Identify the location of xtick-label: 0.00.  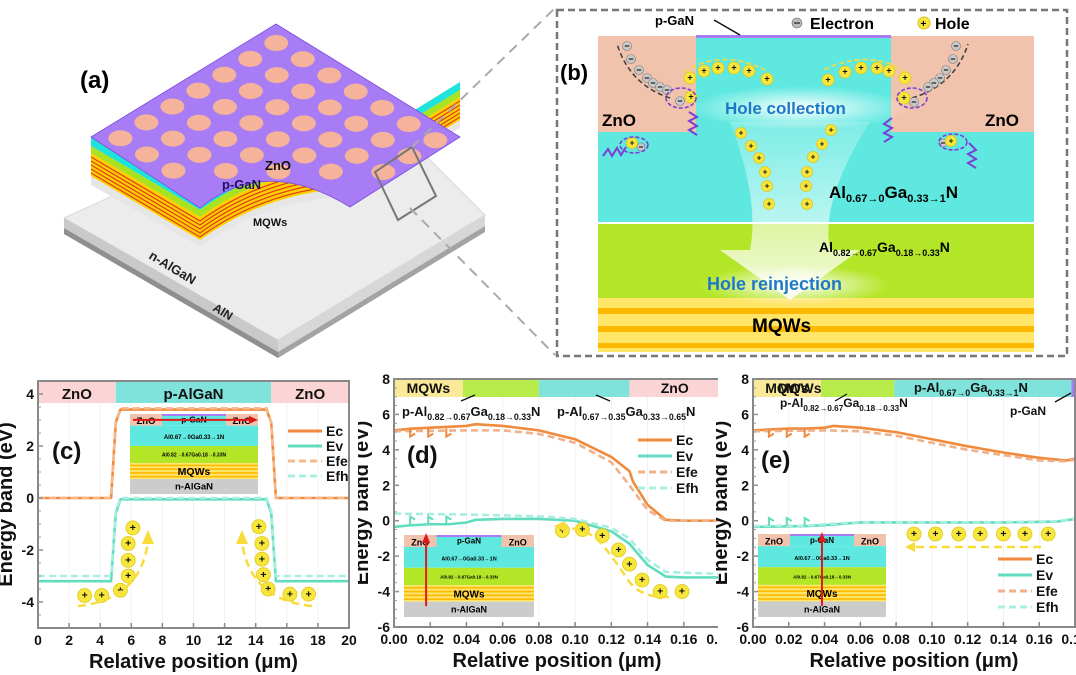
(752, 639).